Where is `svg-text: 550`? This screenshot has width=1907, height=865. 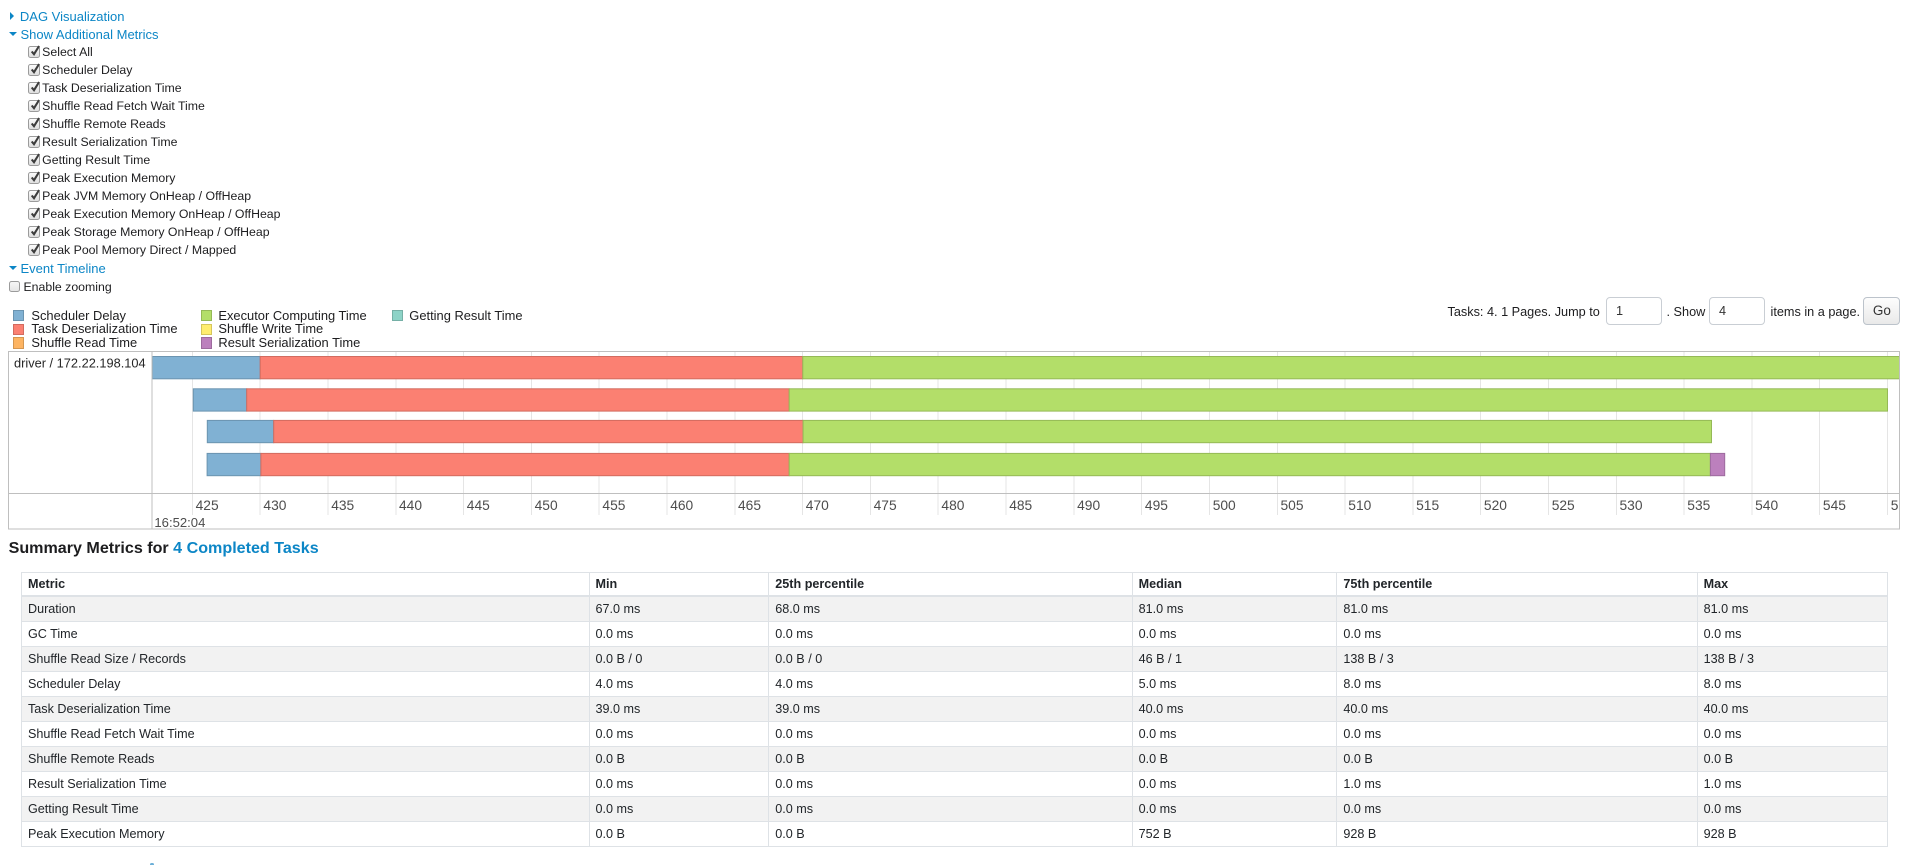
svg-text: 550 is located at coordinates (1895, 504).